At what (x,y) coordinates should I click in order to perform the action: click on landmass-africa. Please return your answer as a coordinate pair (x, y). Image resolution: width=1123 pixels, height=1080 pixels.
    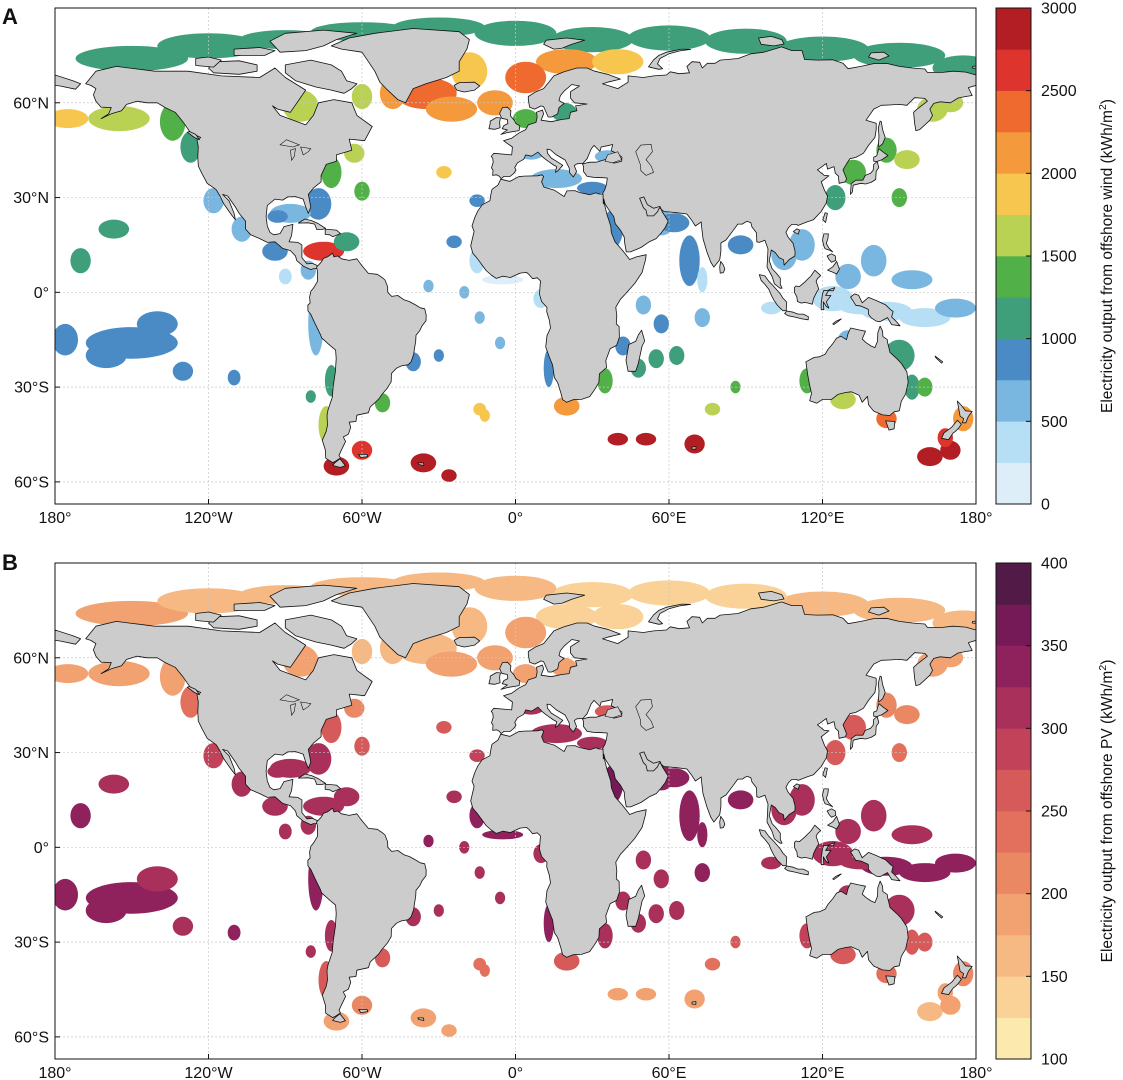
    Looking at the image, I should click on (558, 843).